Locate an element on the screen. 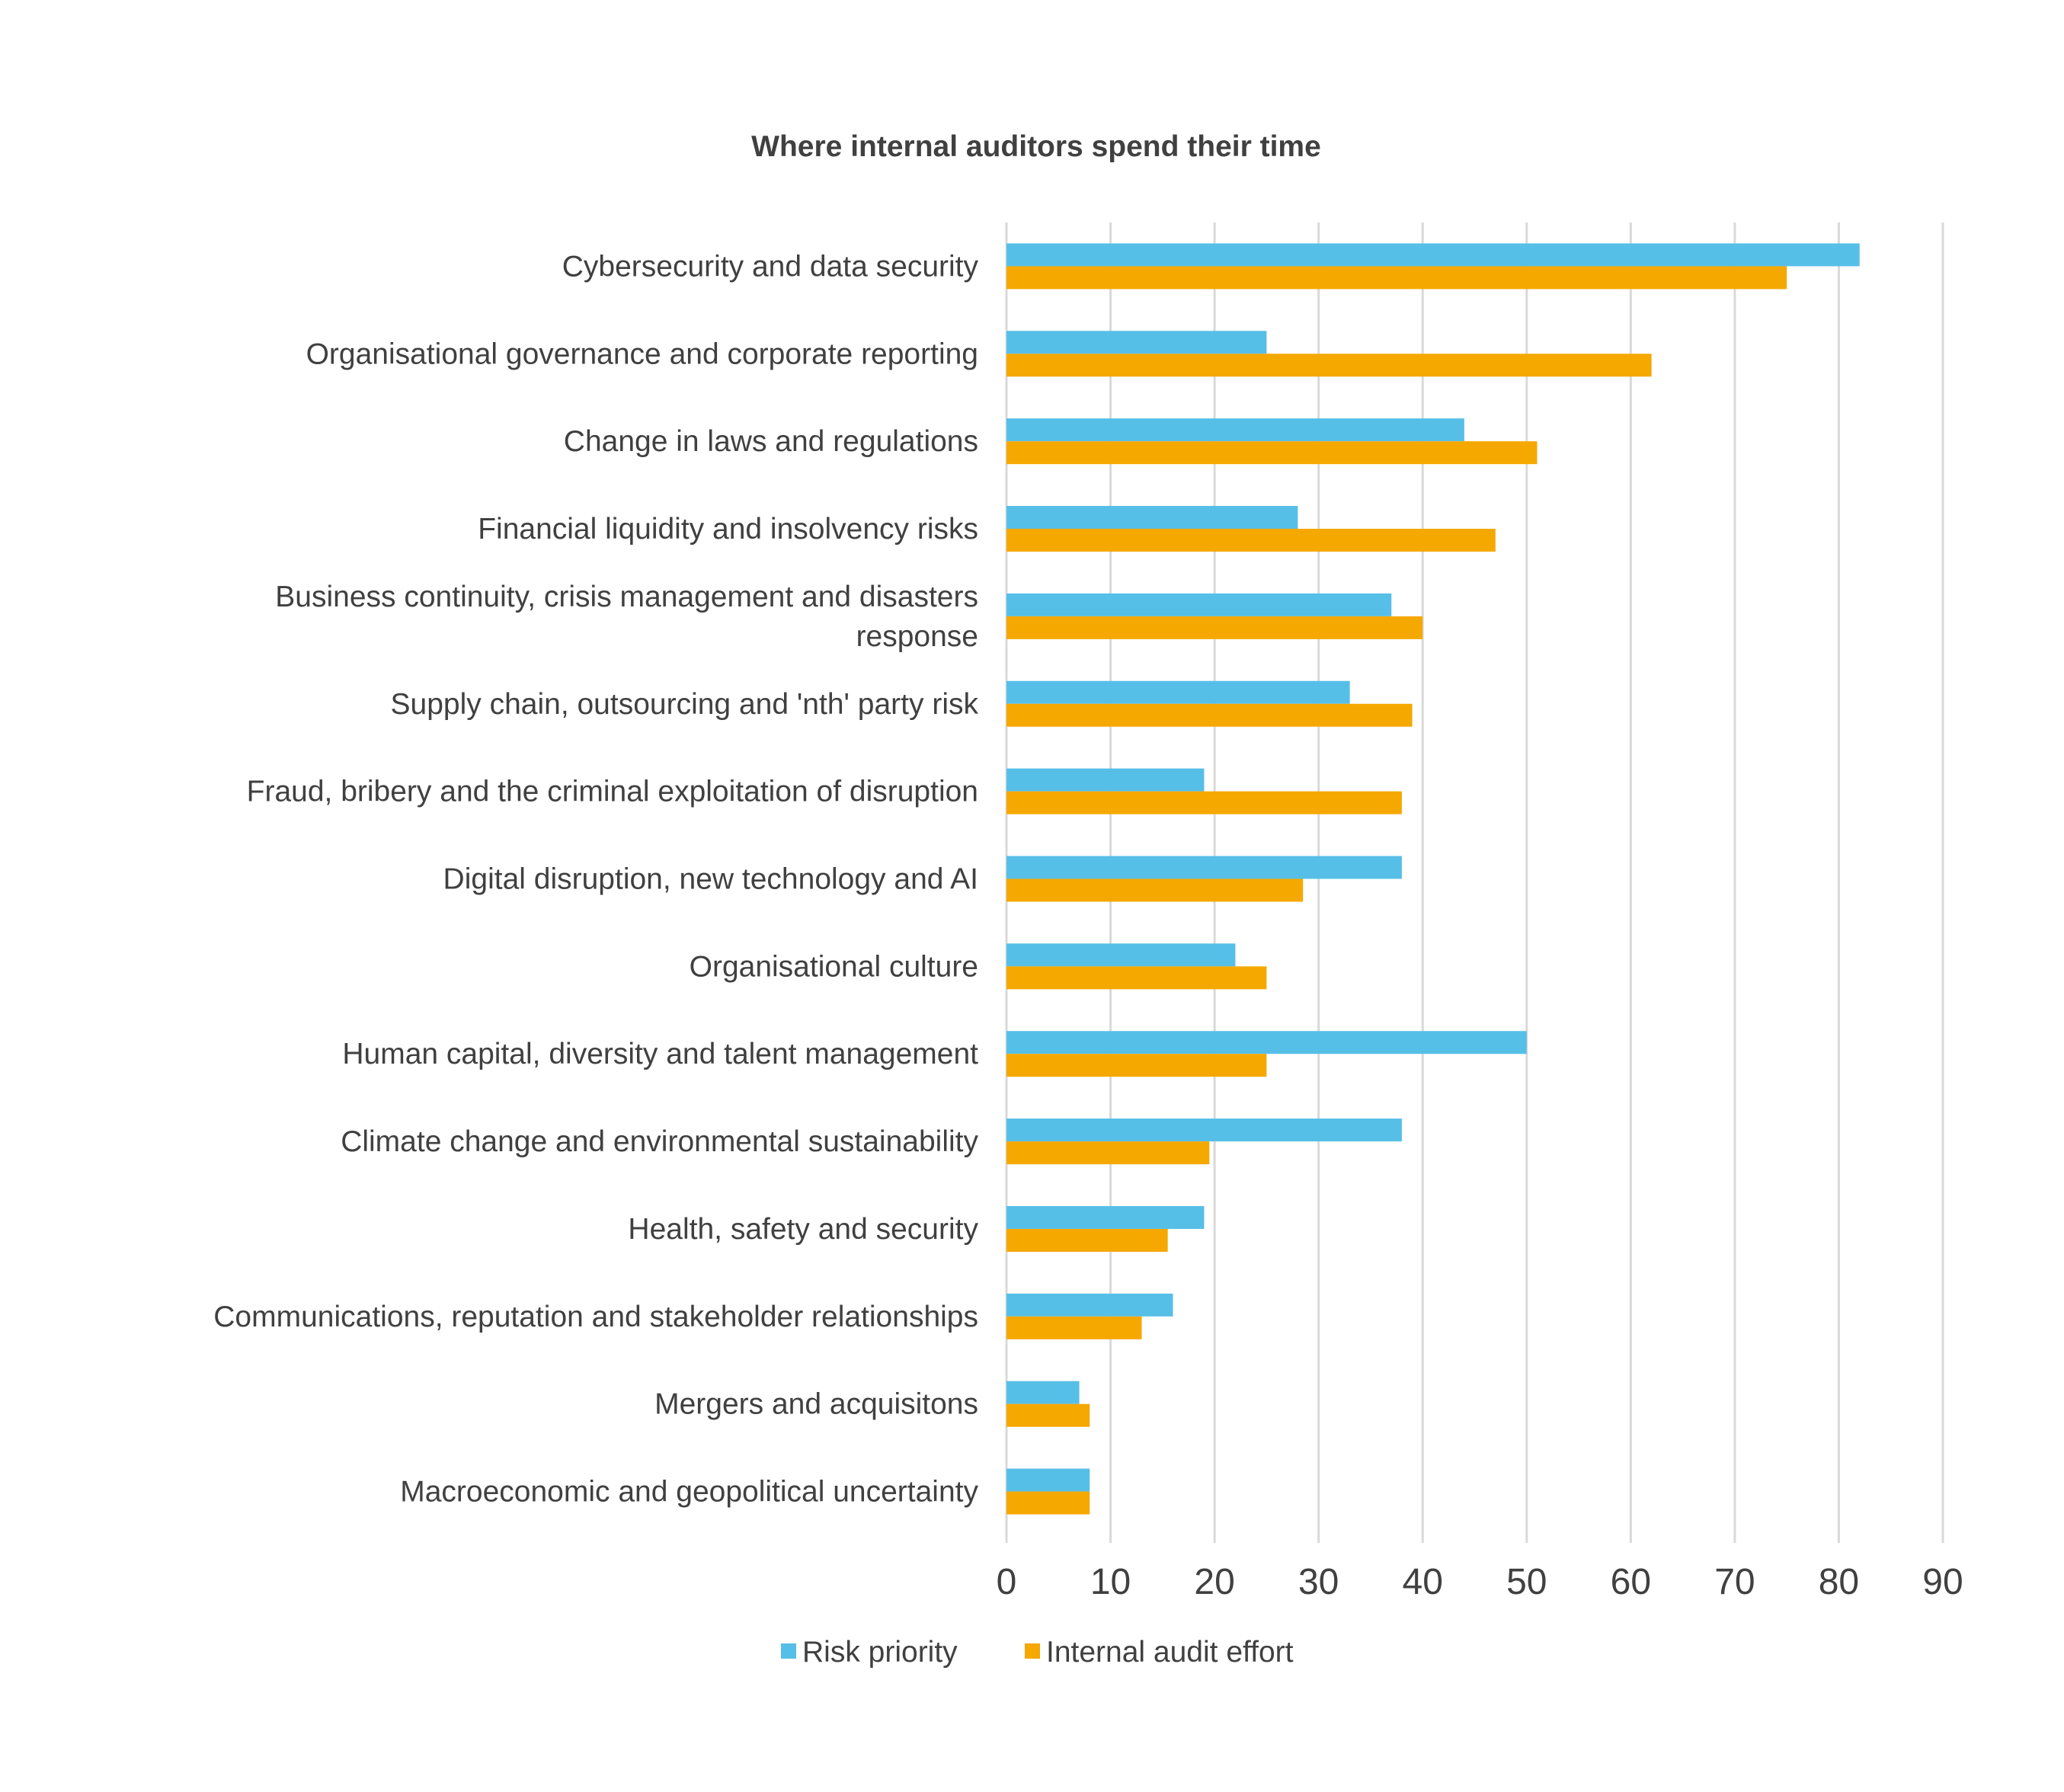 This screenshot has height=1792, width=2064. legend-label: Risk priority is located at coordinates (880, 1652).